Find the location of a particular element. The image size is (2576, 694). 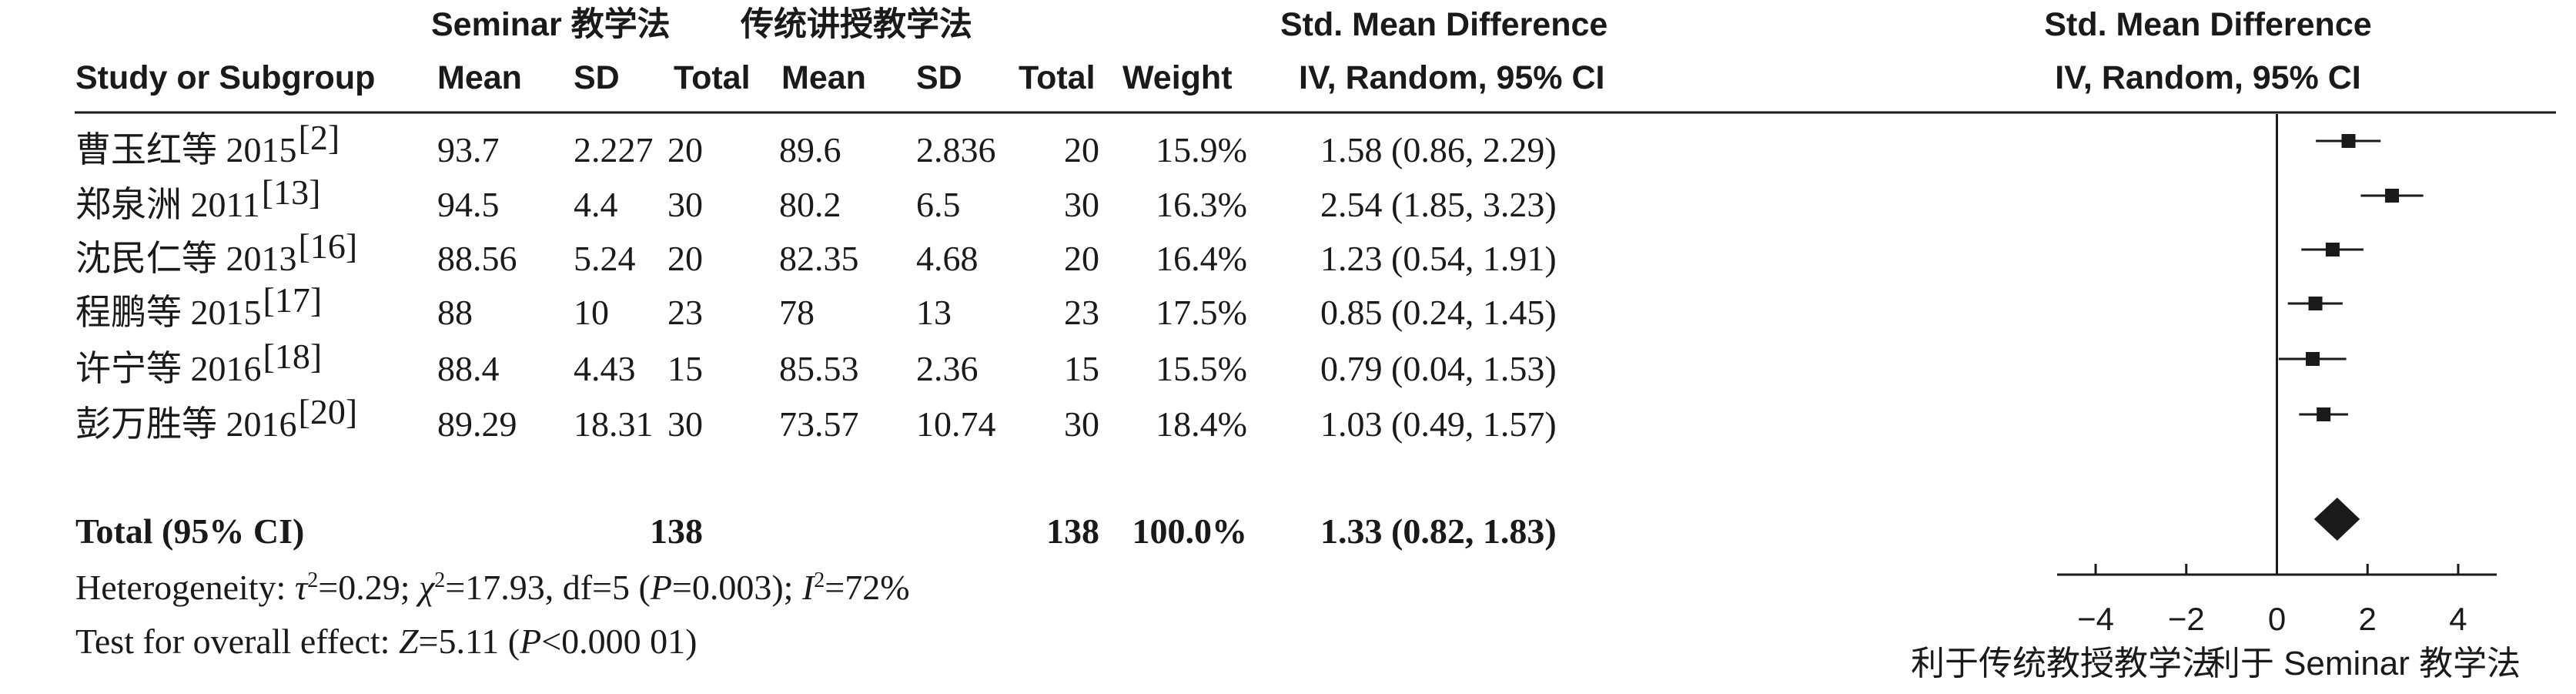

study-sd-ctrl: 6.5 is located at coordinates (939, 204).